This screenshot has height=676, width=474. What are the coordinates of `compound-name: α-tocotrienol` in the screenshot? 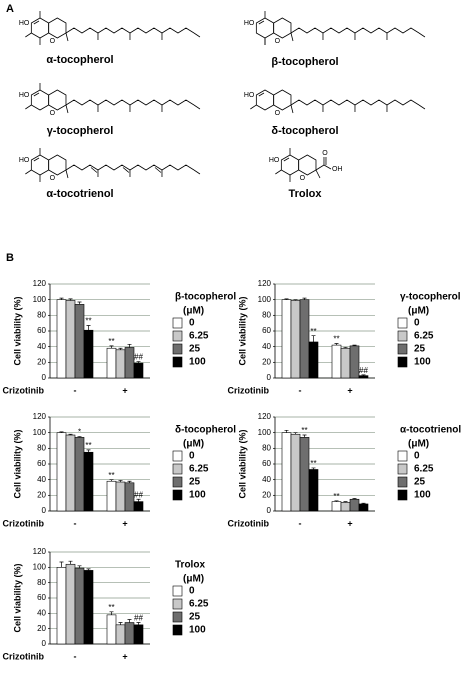 It's located at (79, 194).